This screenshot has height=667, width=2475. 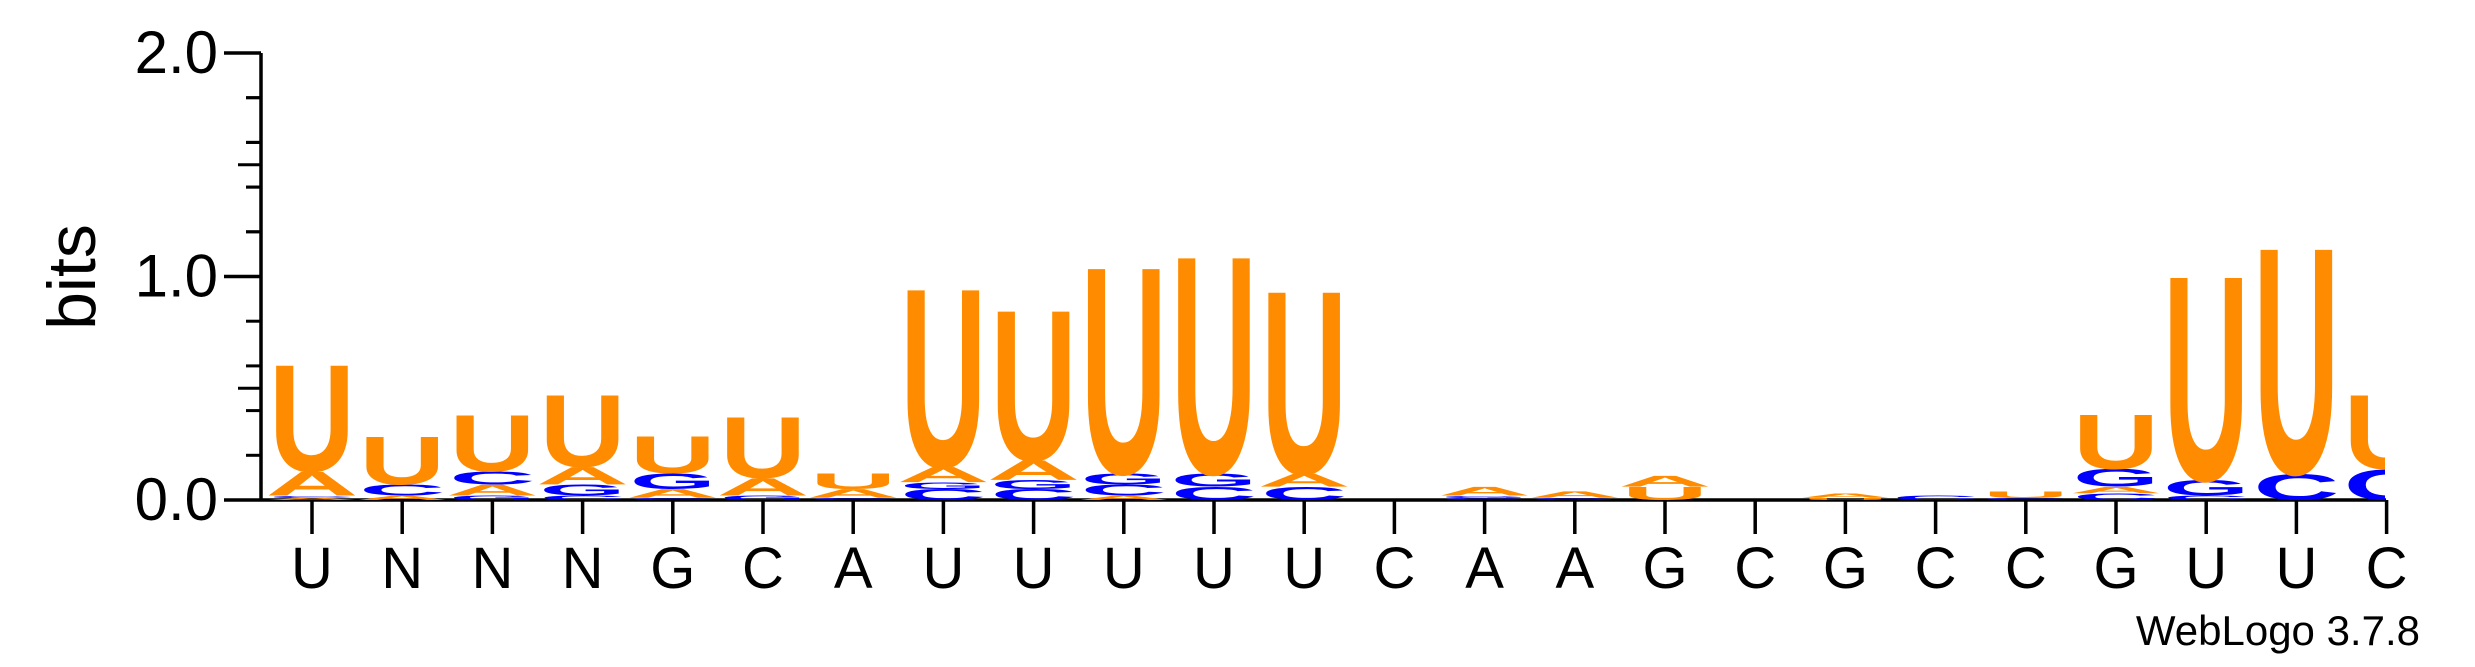 I want to click on y-tick-label: 2.0, so click(x=176, y=52).